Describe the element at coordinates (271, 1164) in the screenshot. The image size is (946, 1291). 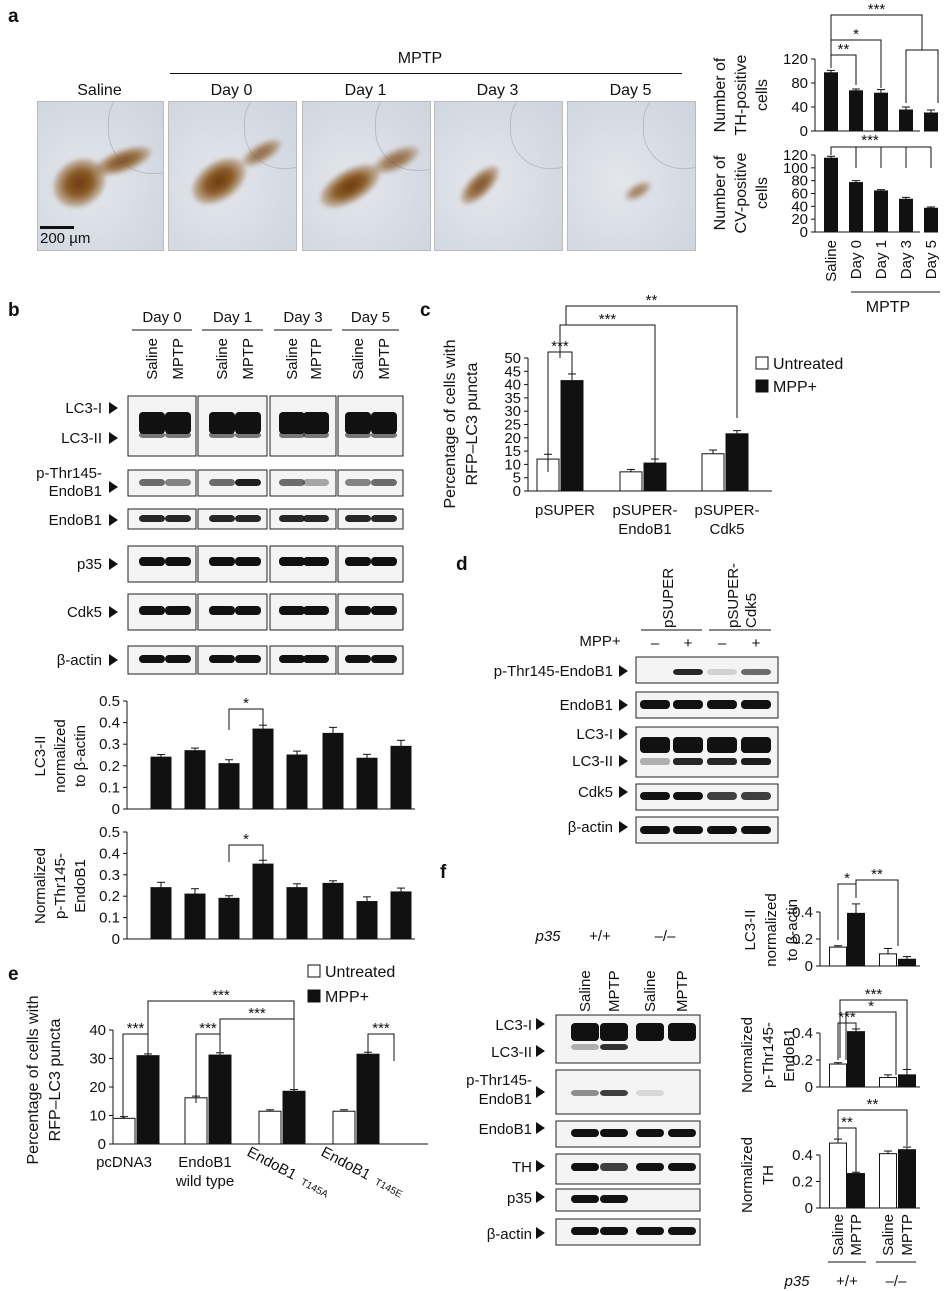
I see `x-tick-label: EndoB1` at that location.